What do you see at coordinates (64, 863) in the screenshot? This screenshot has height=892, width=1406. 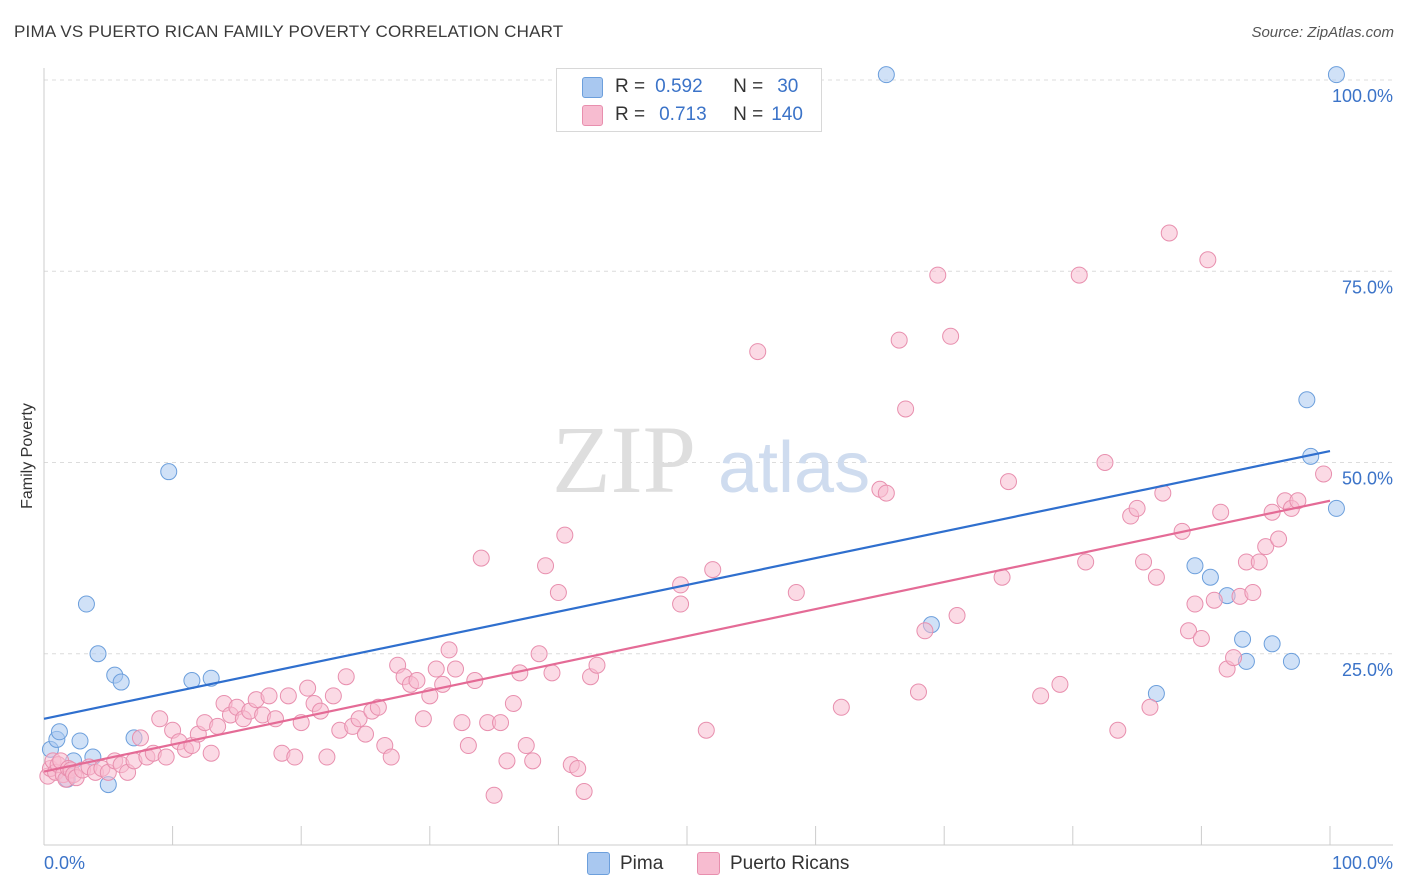 I see `x-tick-label: 0.0%` at bounding box center [64, 863].